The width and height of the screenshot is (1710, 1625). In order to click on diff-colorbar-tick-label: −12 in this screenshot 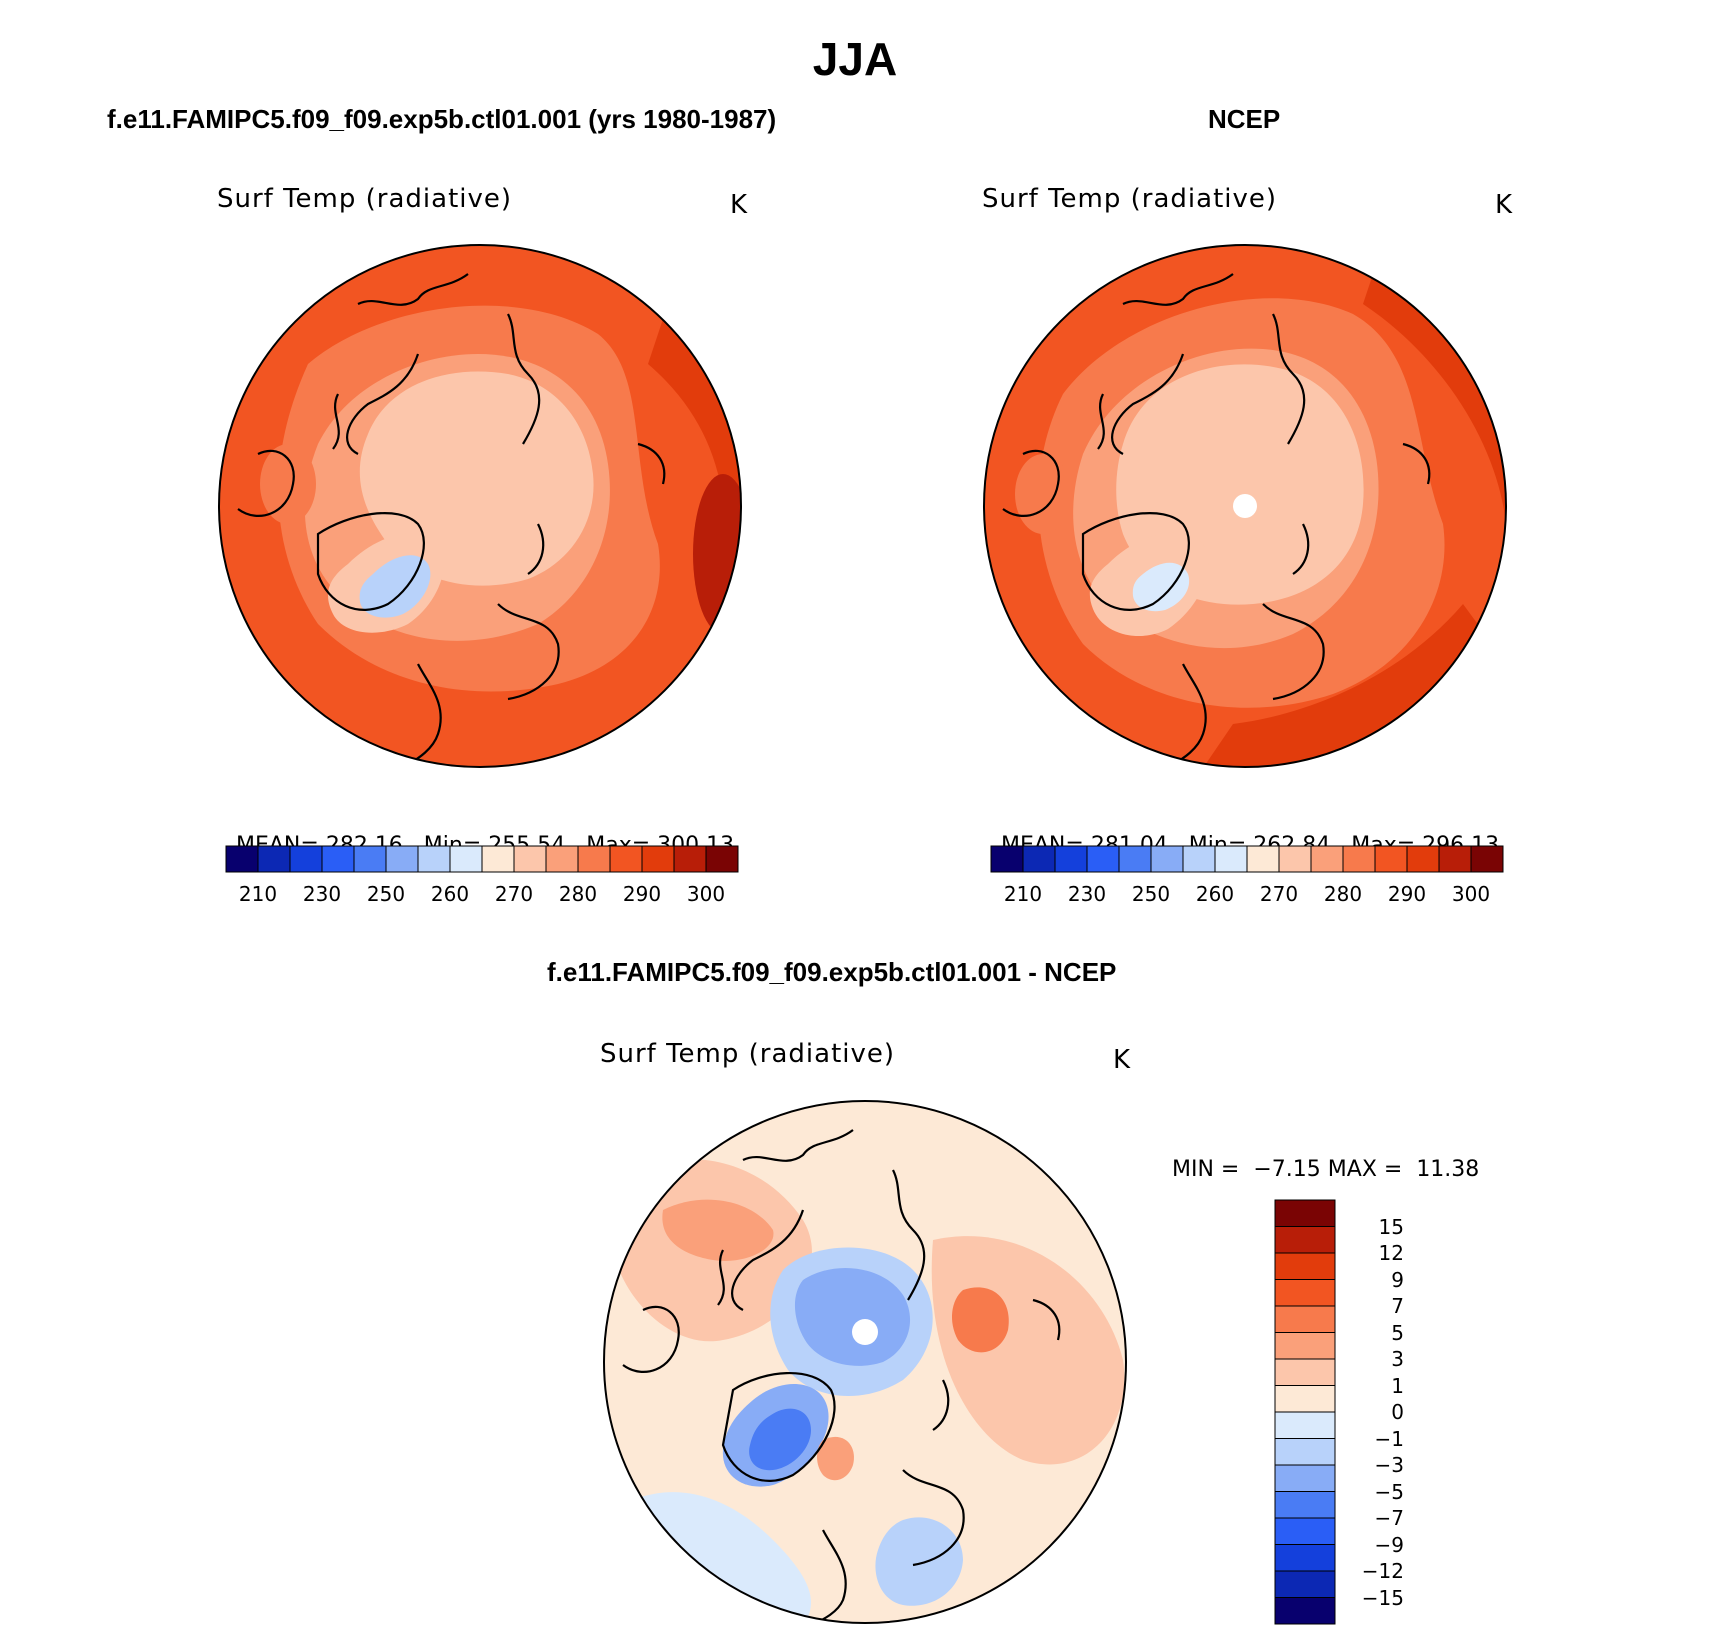, I will do `click(1382, 1571)`.